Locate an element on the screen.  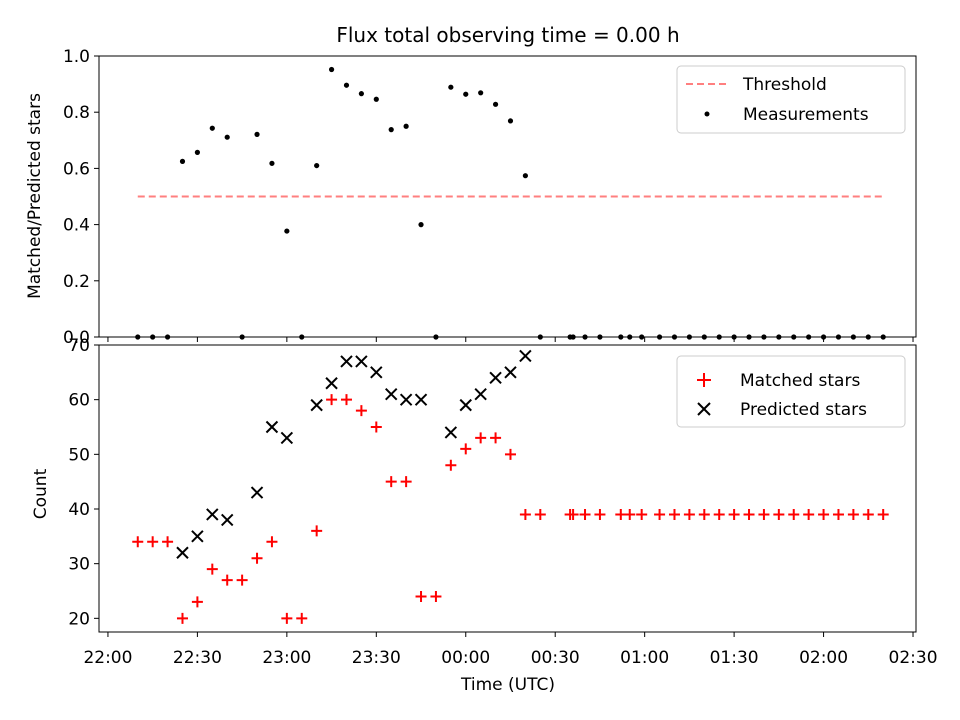
bottom-x-tick-label: 23:30 is located at coordinates (376, 658).